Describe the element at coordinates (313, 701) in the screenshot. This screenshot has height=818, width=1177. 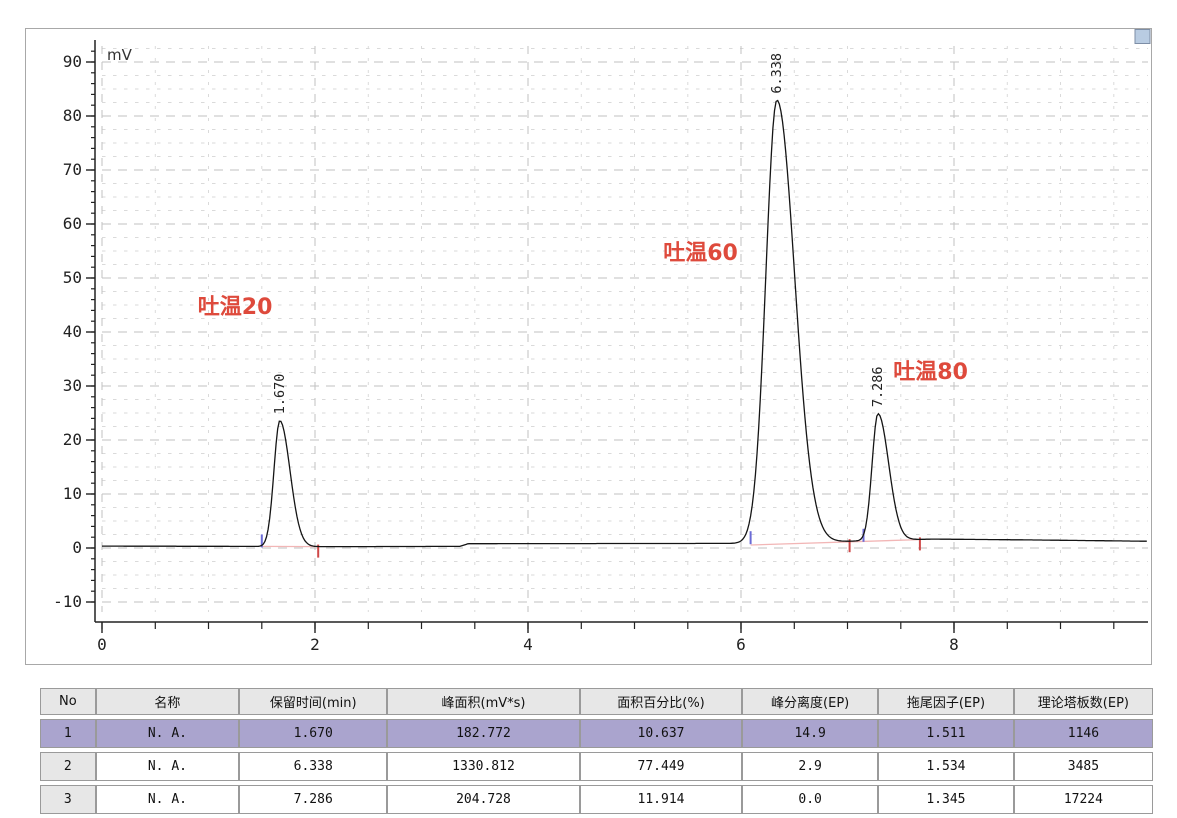
I see `column-header-2: 保留时间(min)` at that location.